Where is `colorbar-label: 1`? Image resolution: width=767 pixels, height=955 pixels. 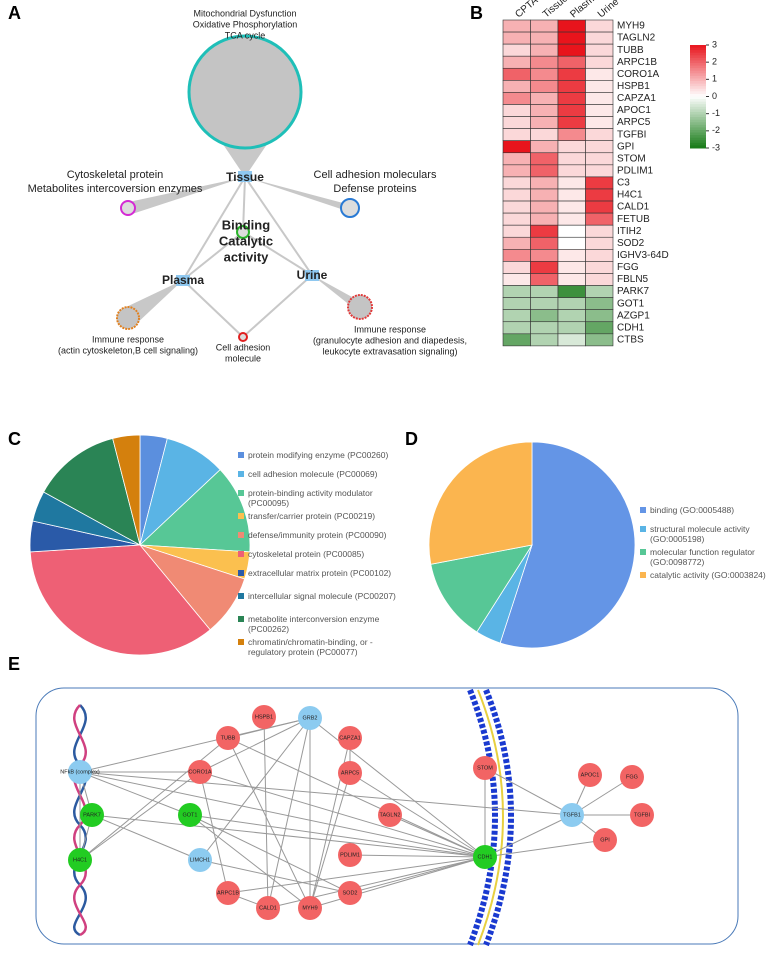
colorbar-label: 1 is located at coordinates (714, 79).